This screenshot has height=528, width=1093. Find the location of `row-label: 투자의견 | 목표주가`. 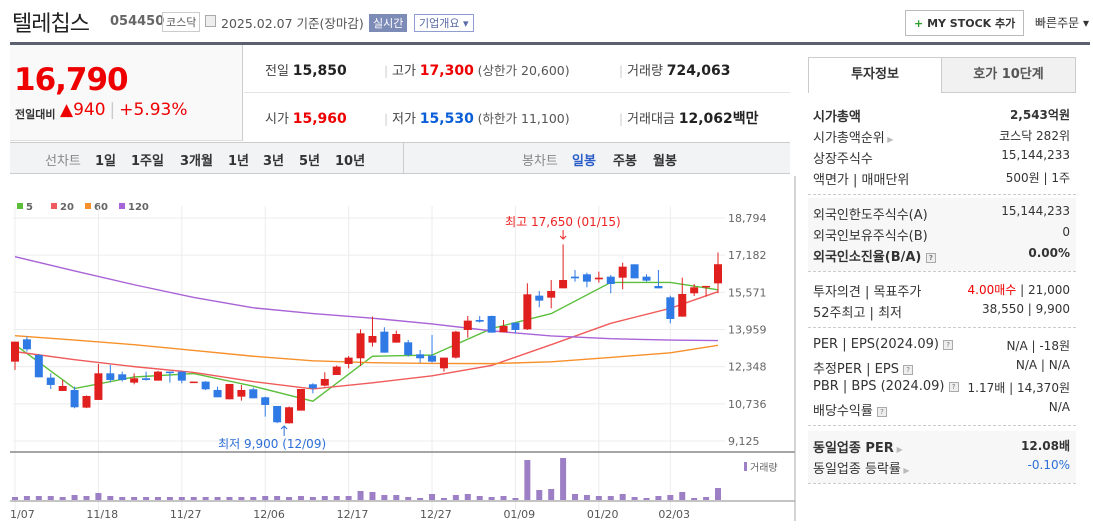

row-label: 투자의견 | 목표주가 is located at coordinates (867, 292).